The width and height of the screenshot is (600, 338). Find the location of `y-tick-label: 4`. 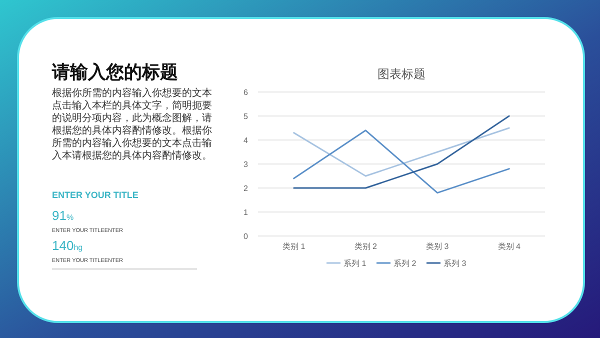

y-tick-label: 4 is located at coordinates (246, 140).